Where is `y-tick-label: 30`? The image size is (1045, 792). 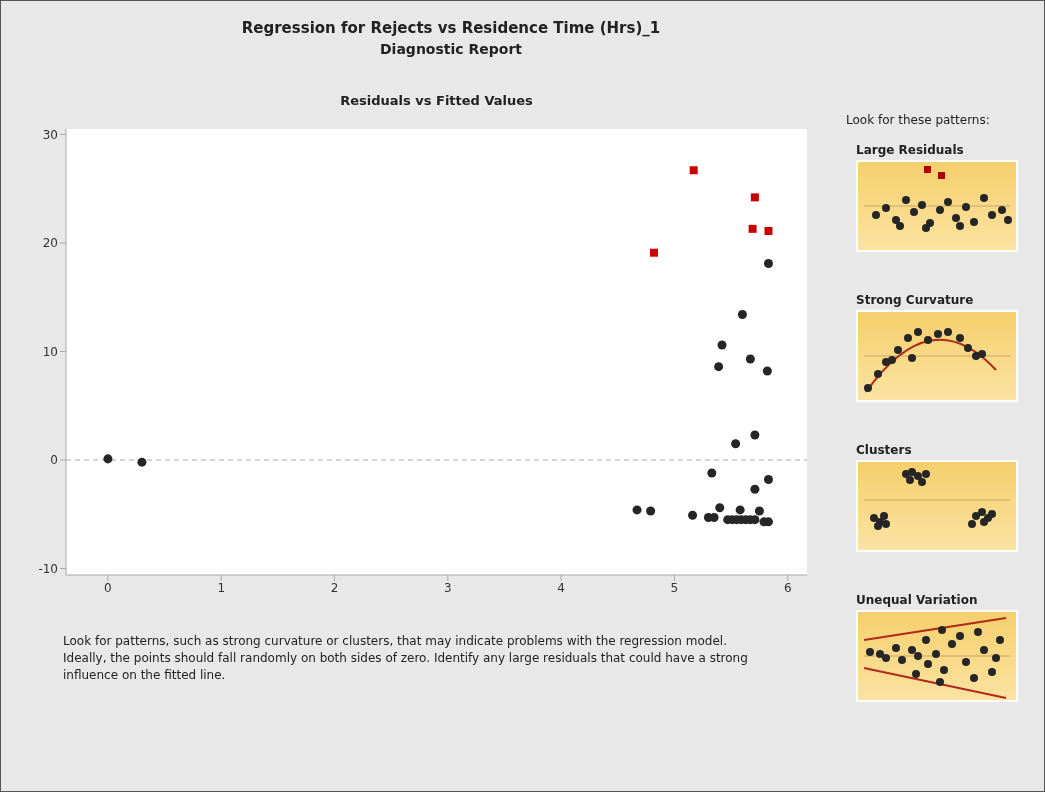 y-tick-label: 30 is located at coordinates (50, 134).